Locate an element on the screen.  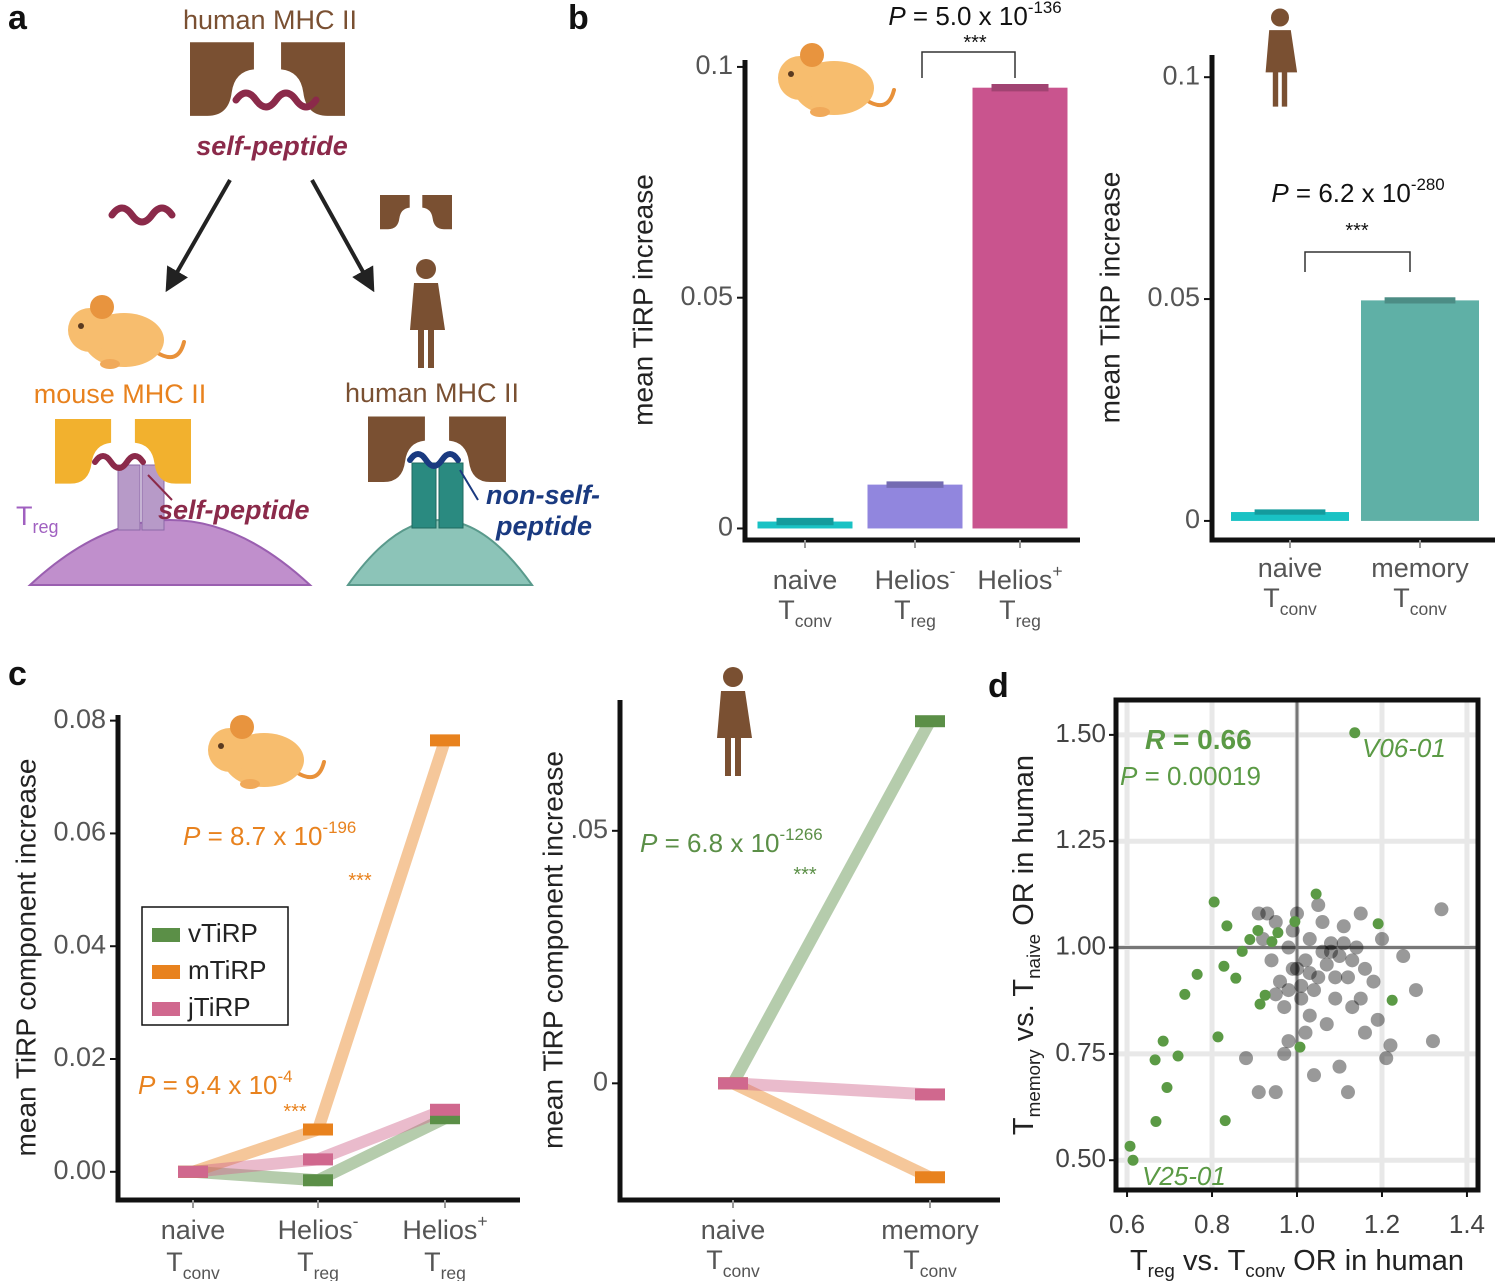
y-tick-label: 1.25 is located at coordinates (1080, 839).